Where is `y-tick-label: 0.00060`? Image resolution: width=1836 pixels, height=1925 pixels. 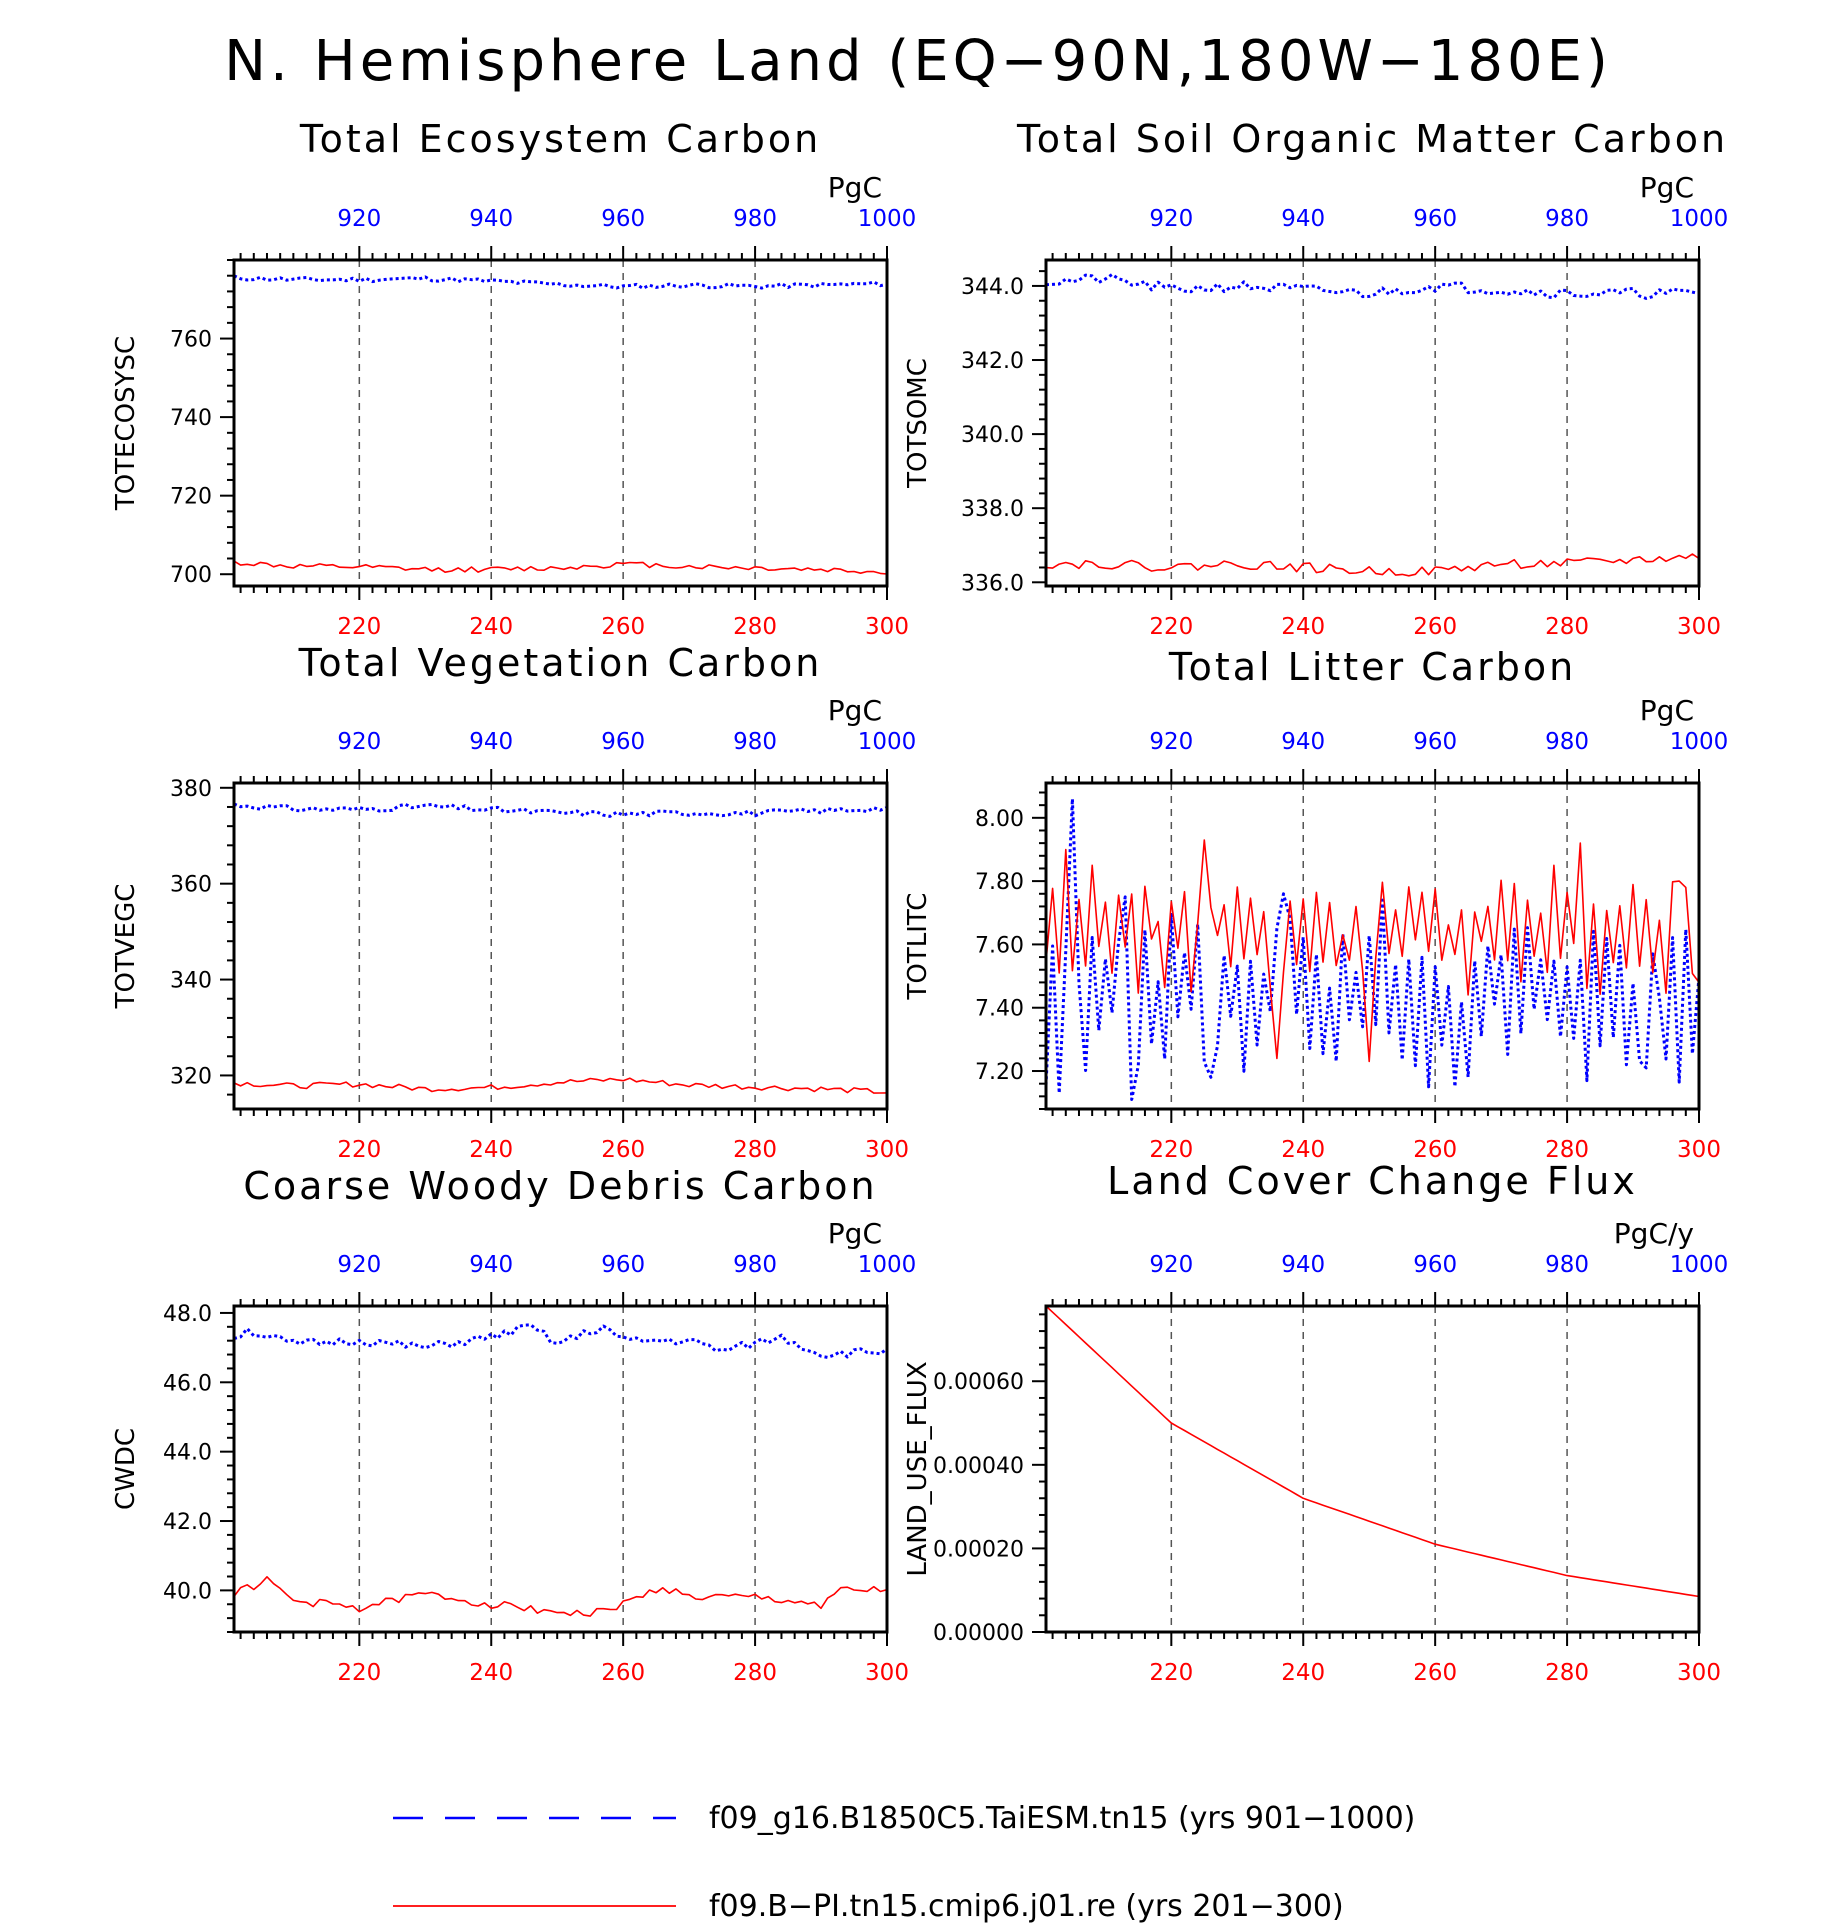 y-tick-label: 0.00060 is located at coordinates (978, 1382).